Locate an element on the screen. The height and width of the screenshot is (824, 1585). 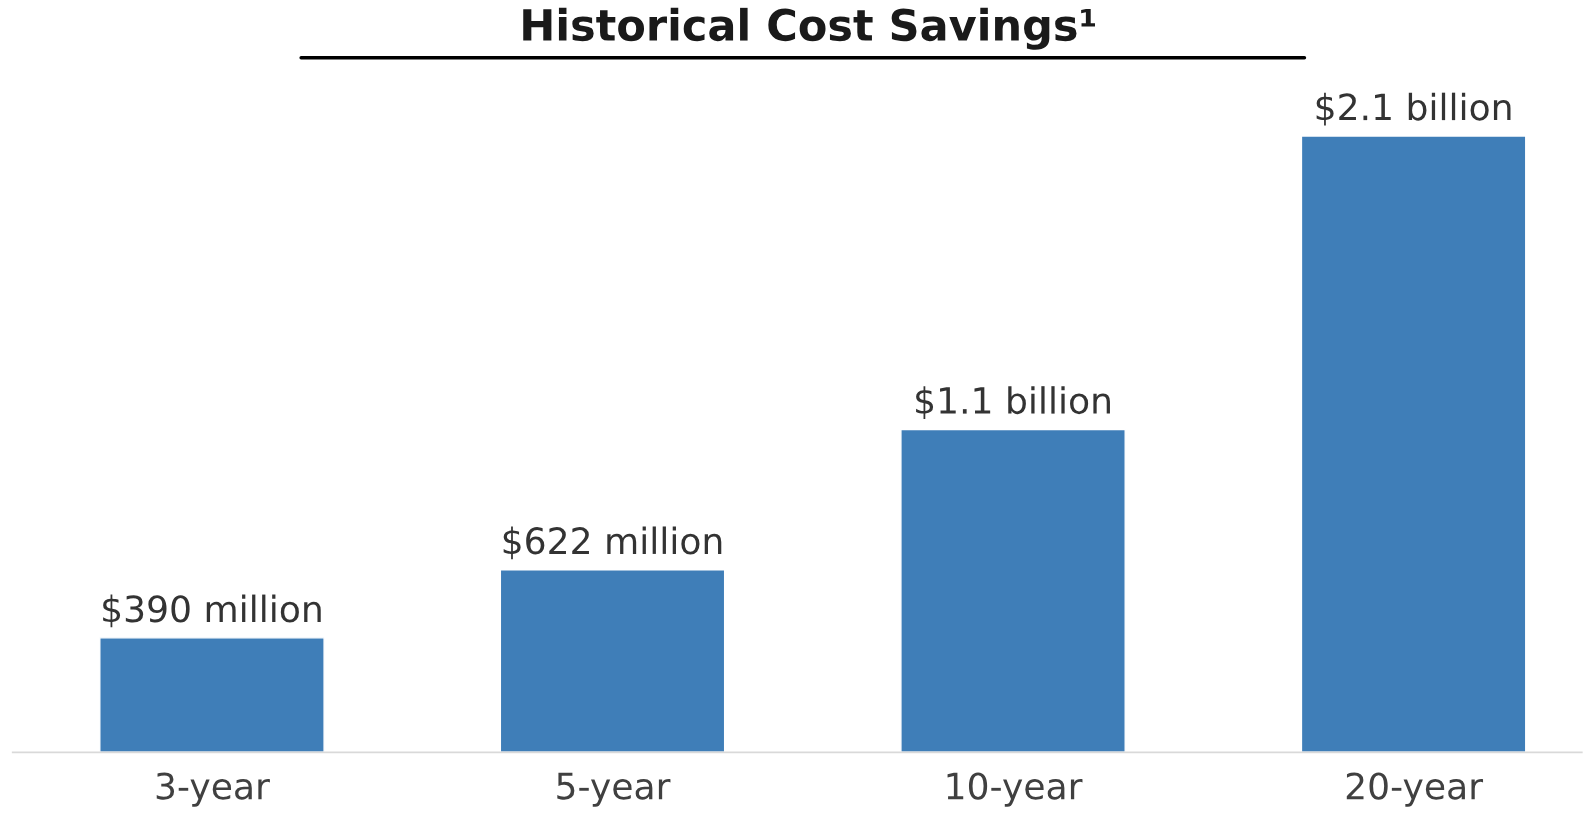
data-label: $2.1 billion is located at coordinates (1413, 109).